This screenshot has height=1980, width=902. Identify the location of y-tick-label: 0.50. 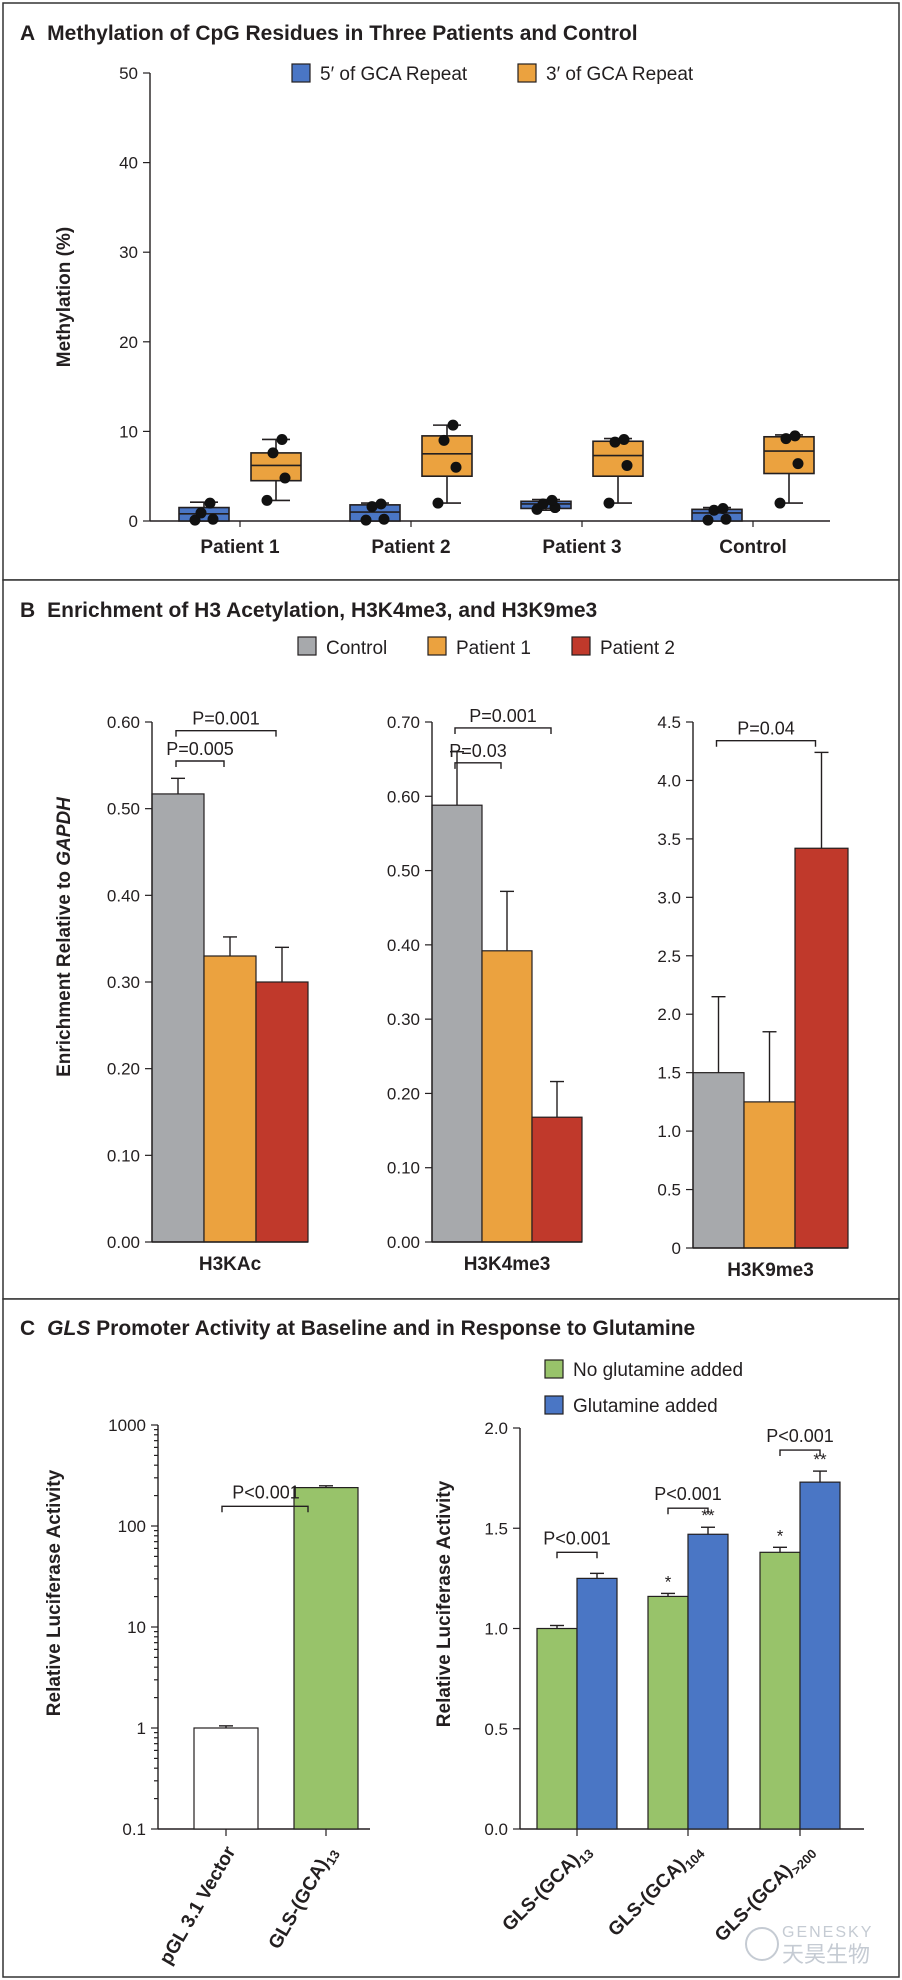
(123, 809).